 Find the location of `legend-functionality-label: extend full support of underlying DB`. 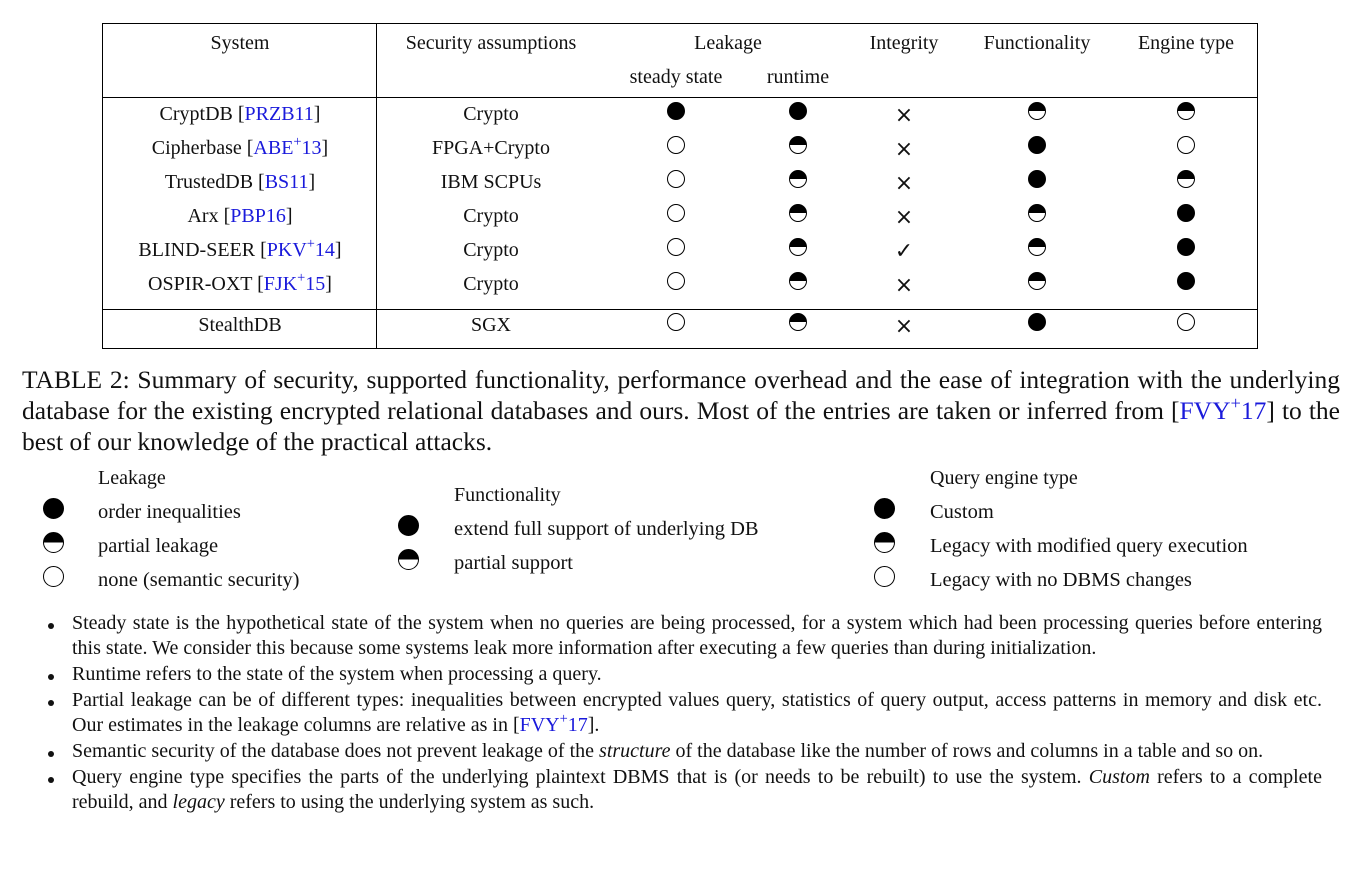

legend-functionality-label: extend full support of underlying DB is located at coordinates (606, 529).